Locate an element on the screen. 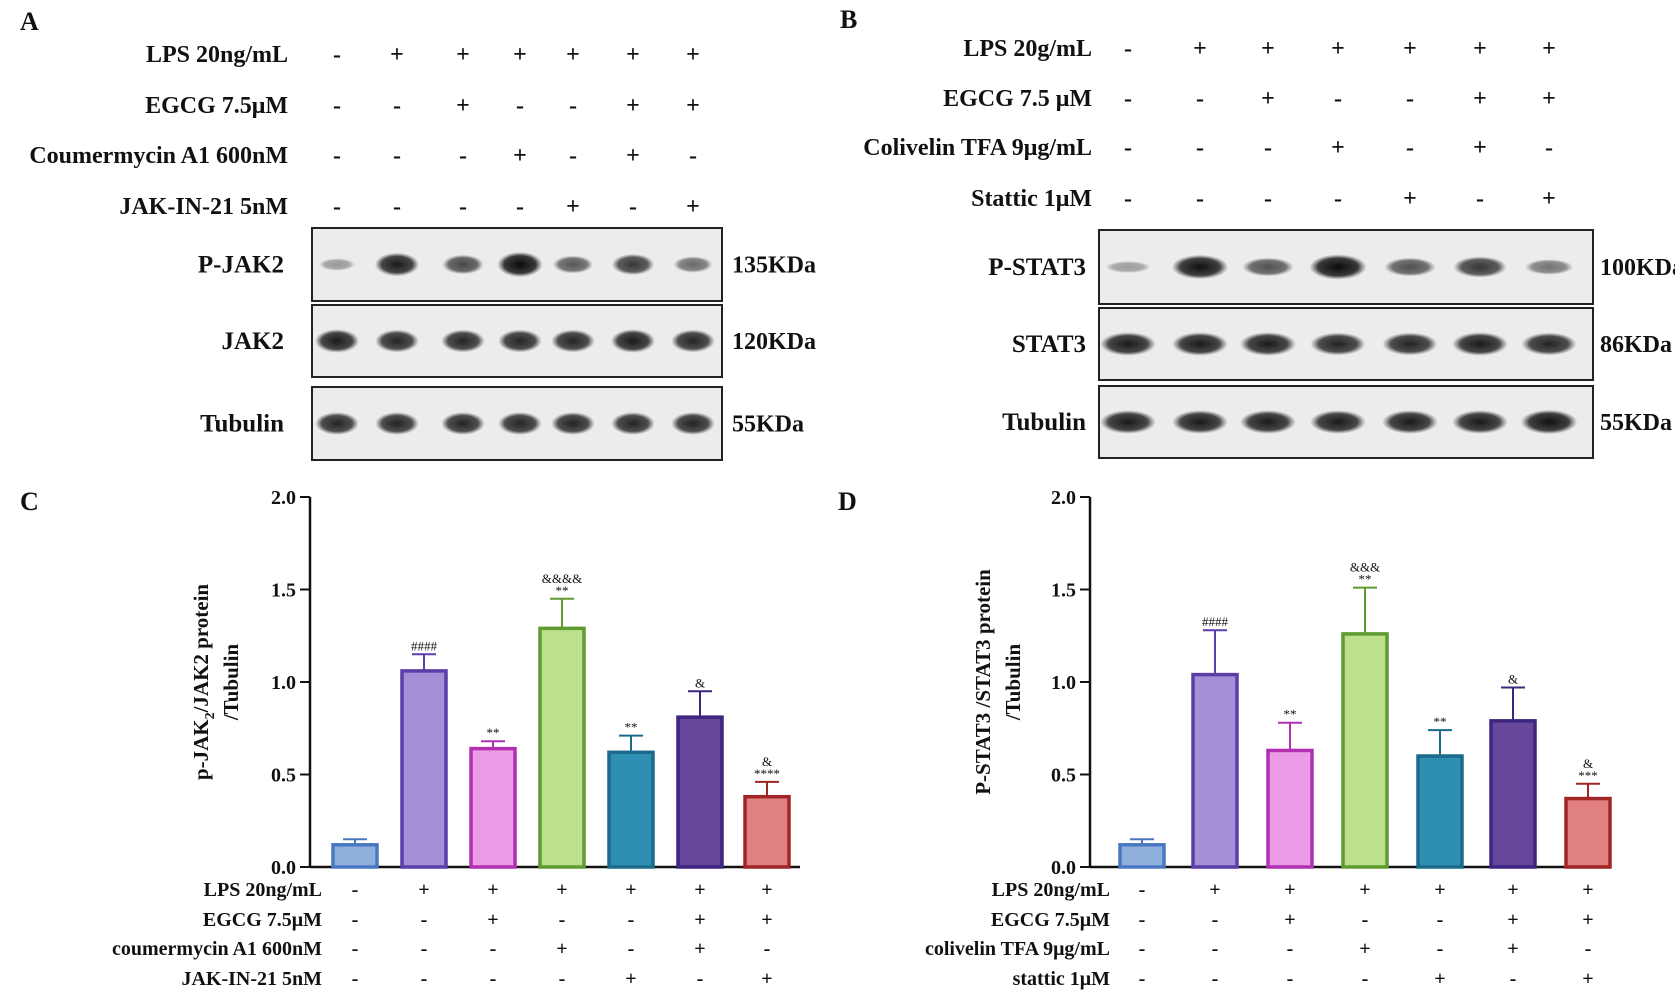  treatment-label: stattic 1μM is located at coordinates (1062, 979).